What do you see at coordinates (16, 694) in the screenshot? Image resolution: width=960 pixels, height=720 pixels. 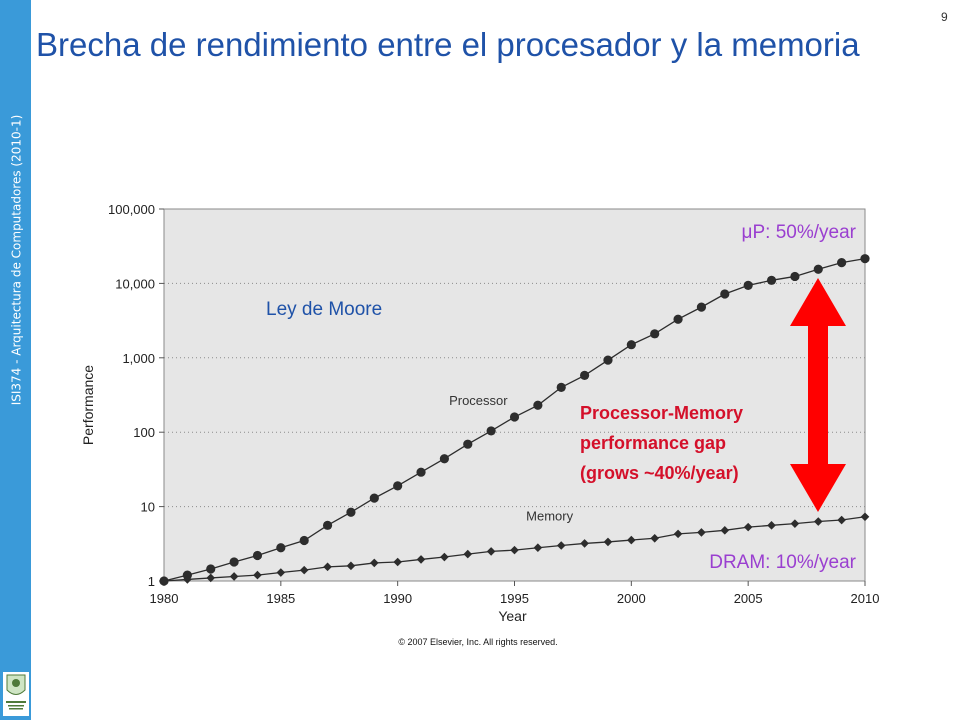 I see `university-seal-logo` at bounding box center [16, 694].